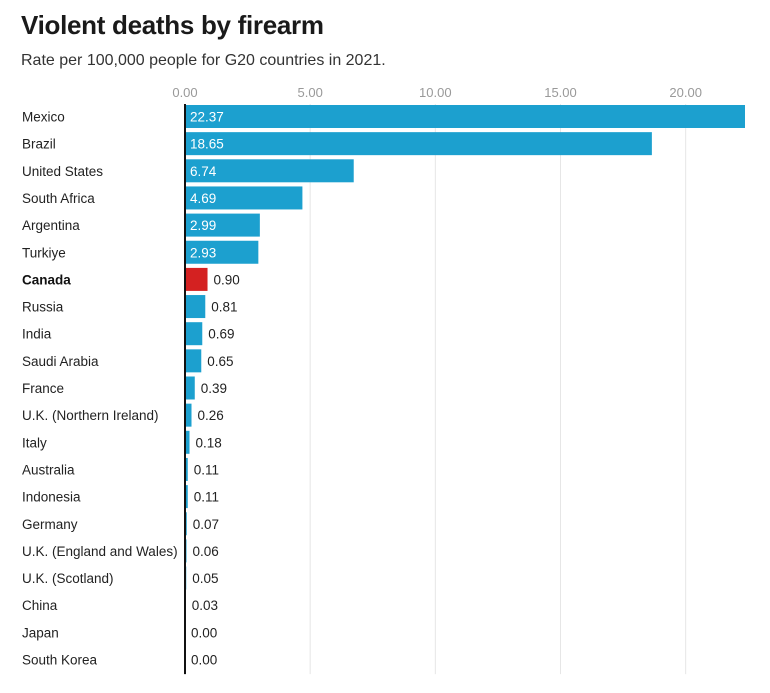  Describe the element at coordinates (39, 144) in the screenshot. I see `category-label: Brazil` at that location.